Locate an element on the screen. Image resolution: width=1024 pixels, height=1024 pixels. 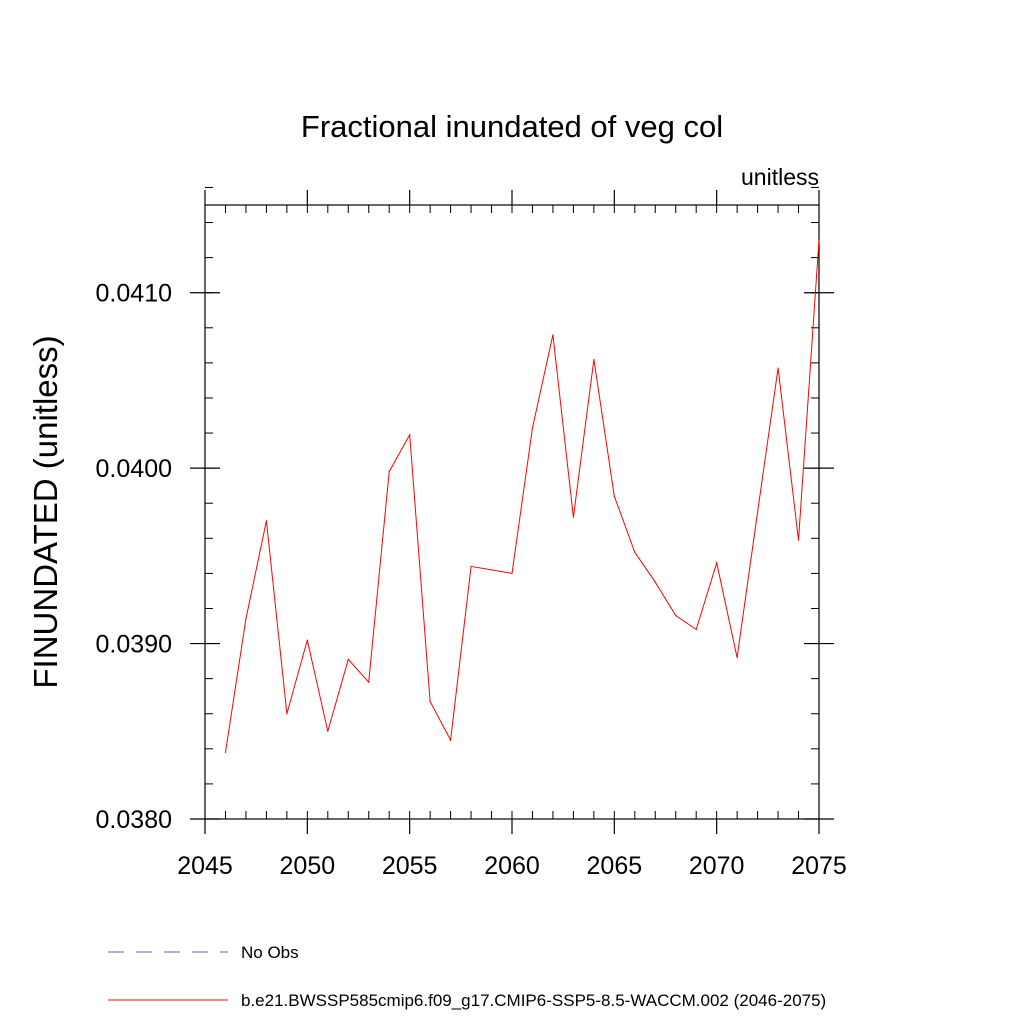
x-tick-label: 2065 is located at coordinates (615, 866).